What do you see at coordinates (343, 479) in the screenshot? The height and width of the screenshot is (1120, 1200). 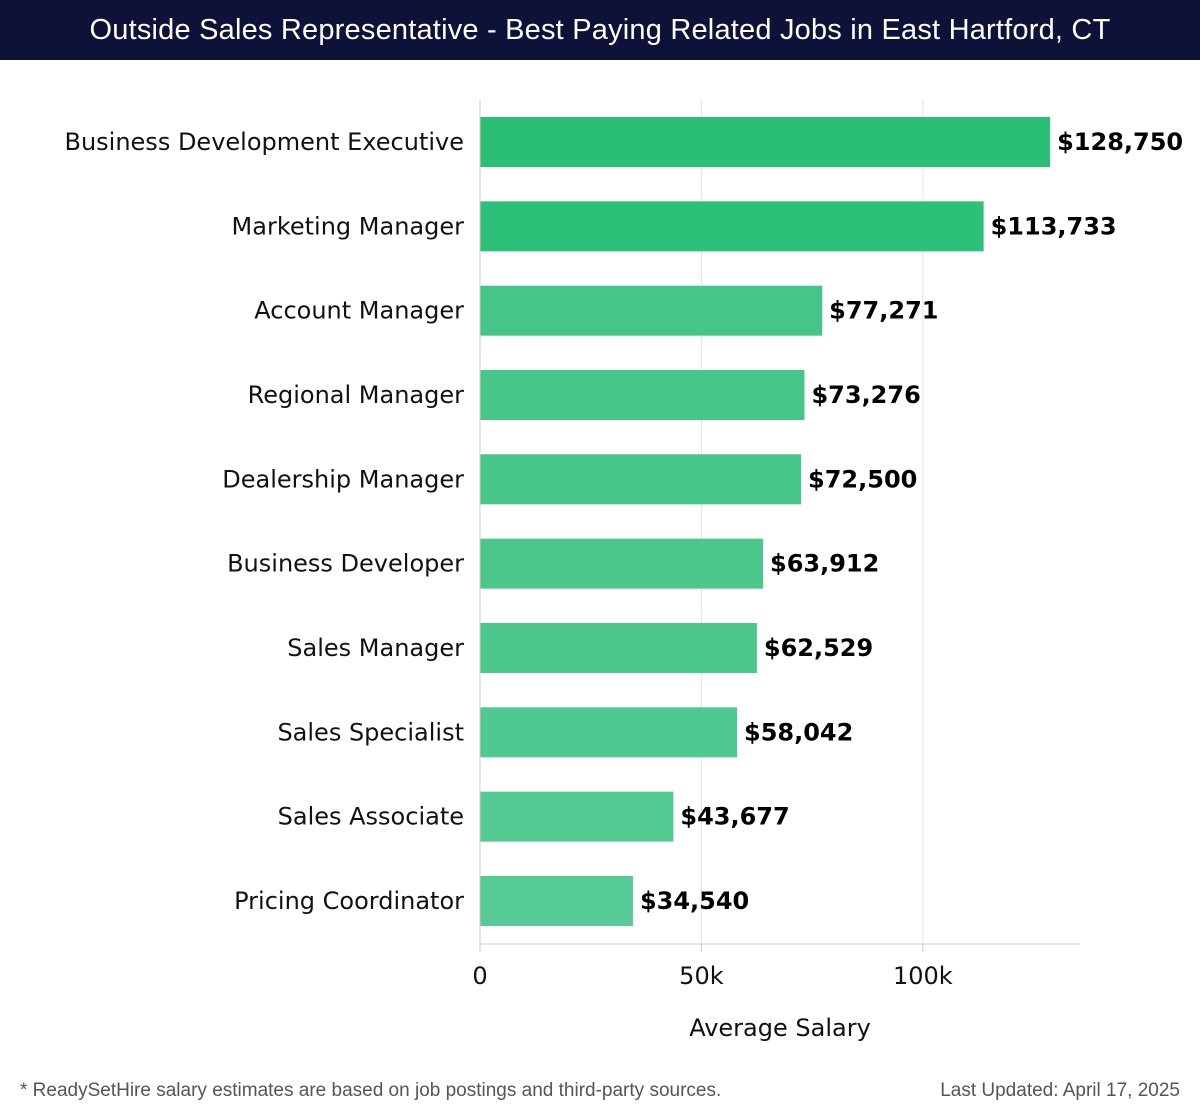 I see `category-label: Dealership Manager` at bounding box center [343, 479].